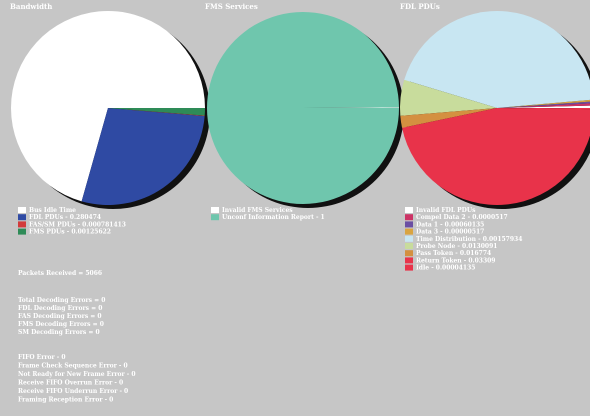  What do you see at coordinates (65, 217) in the screenshot?
I see `legend-label: FDL PDUs - 0.280474` at bounding box center [65, 217].